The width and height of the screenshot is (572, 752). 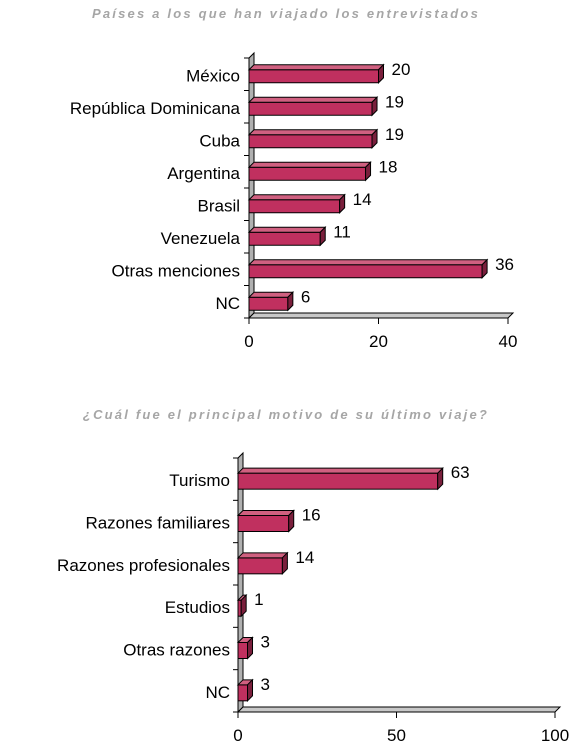 I want to click on category-label: Venezuela, so click(x=201, y=238).